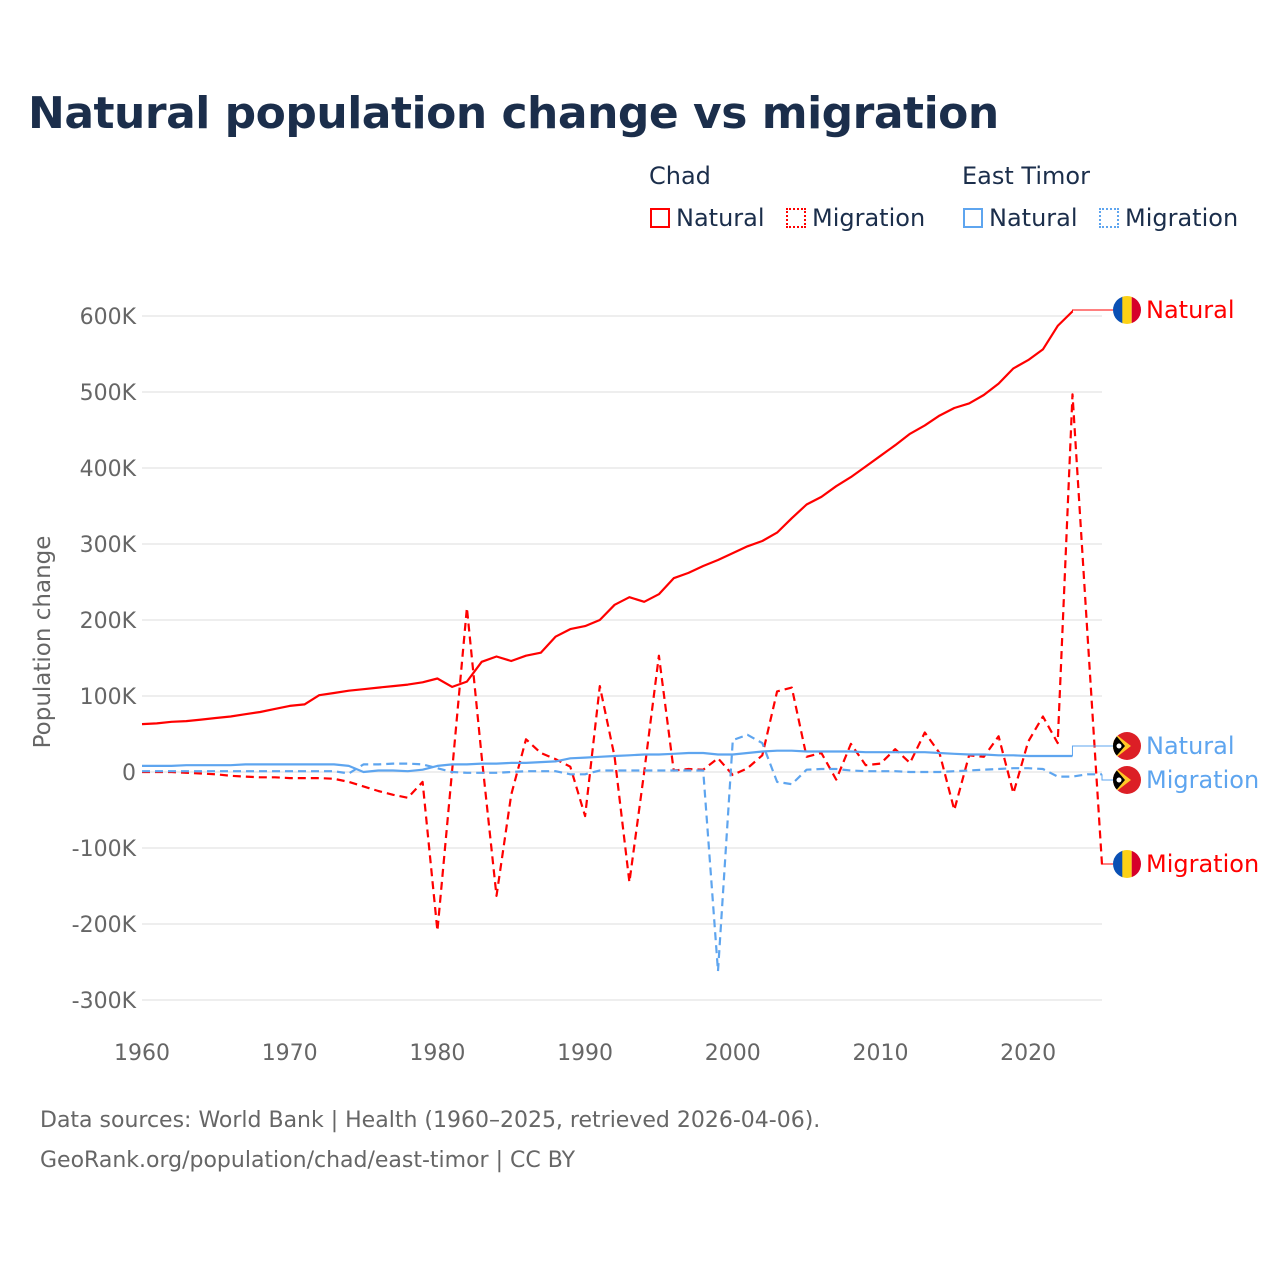 The height and width of the screenshot is (1280, 1280). Describe the element at coordinates (108, 545) in the screenshot. I see `y-tick-label: 300K` at that location.